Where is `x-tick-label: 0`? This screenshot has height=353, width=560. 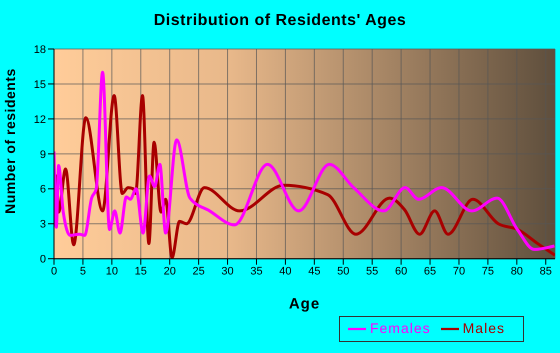 x-tick-label: 0 is located at coordinates (54, 272).